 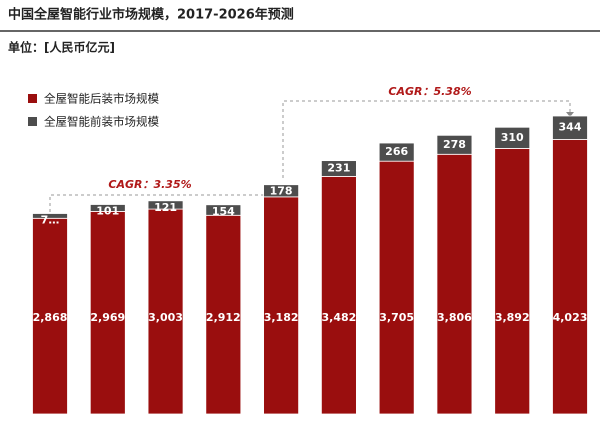 I want to click on value-label: 278, so click(x=454, y=144).